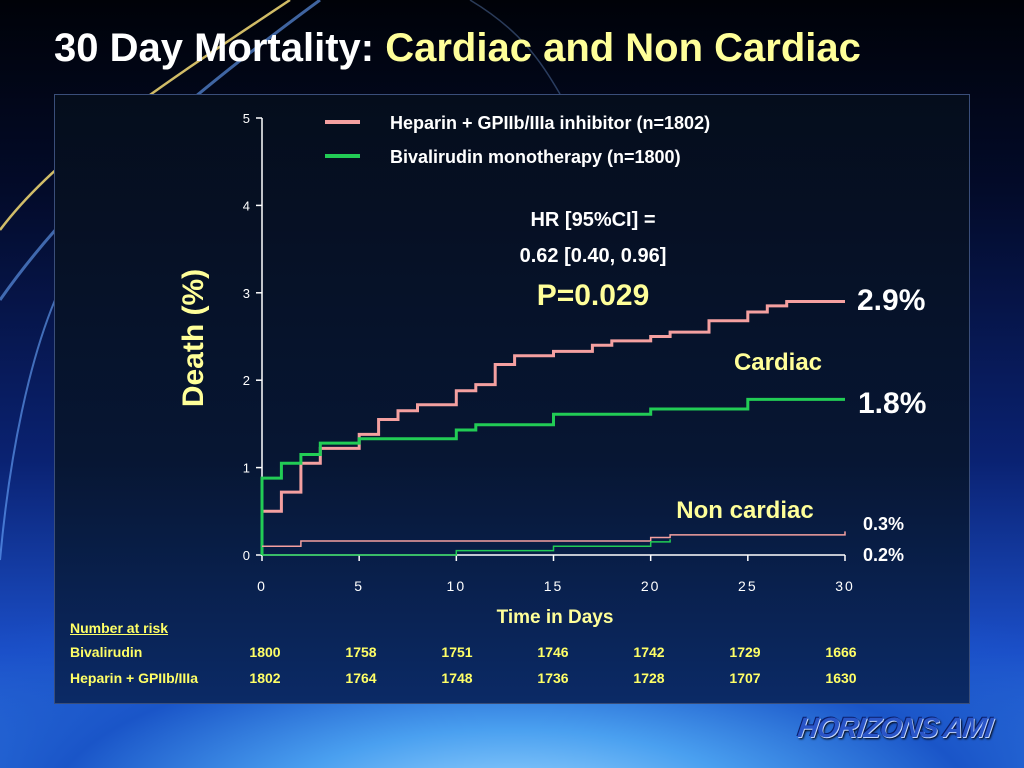 This screenshot has width=1024, height=768. I want to click on y-tick-label: 3, so click(246, 293).